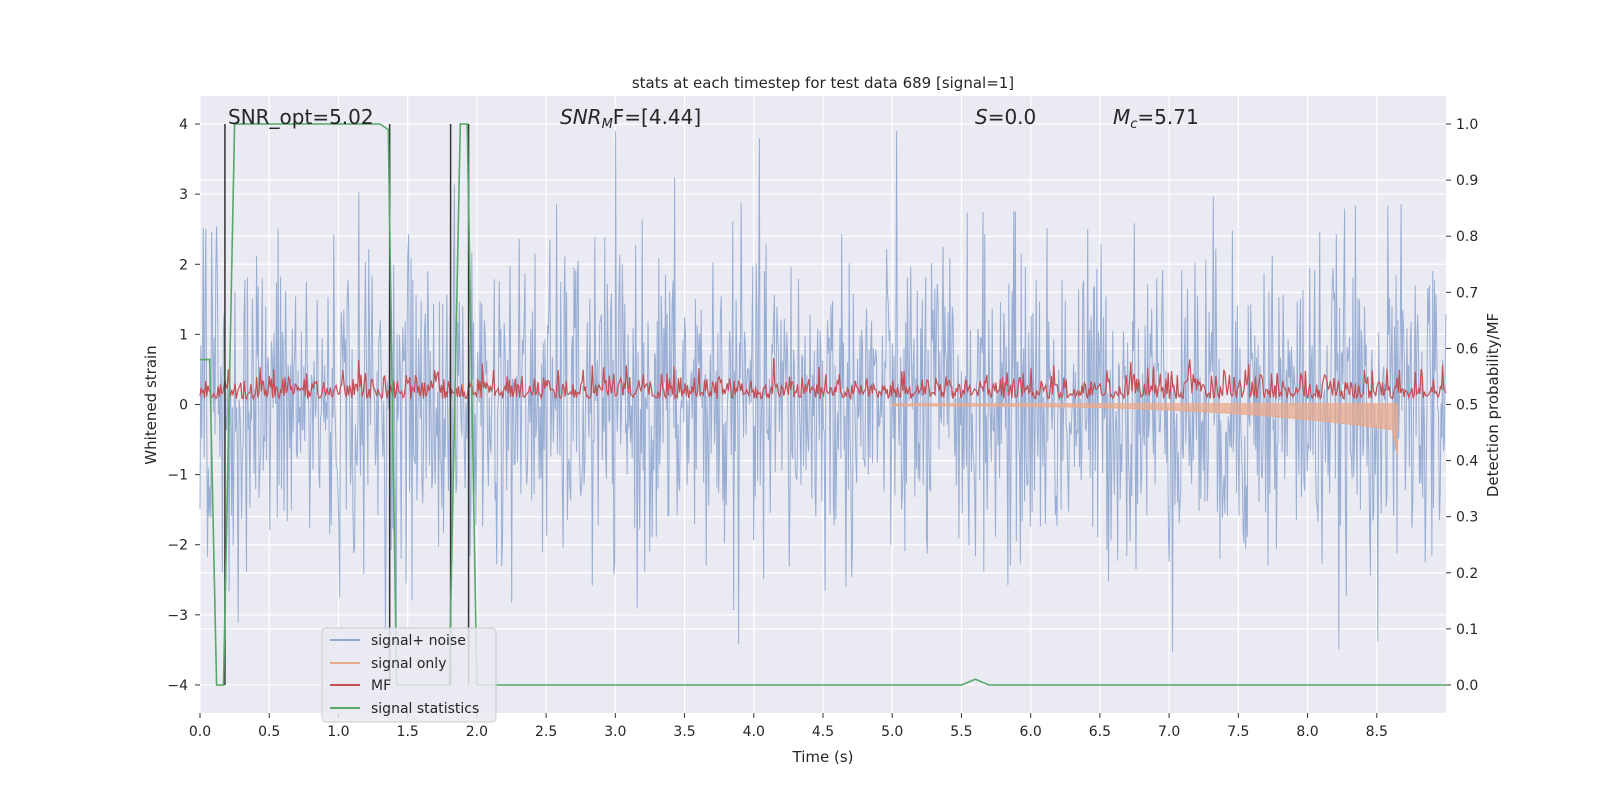 This screenshot has width=1600, height=800. What do you see at coordinates (1467, 574) in the screenshot?
I see `y2-tick-label: 0.2` at bounding box center [1467, 574].